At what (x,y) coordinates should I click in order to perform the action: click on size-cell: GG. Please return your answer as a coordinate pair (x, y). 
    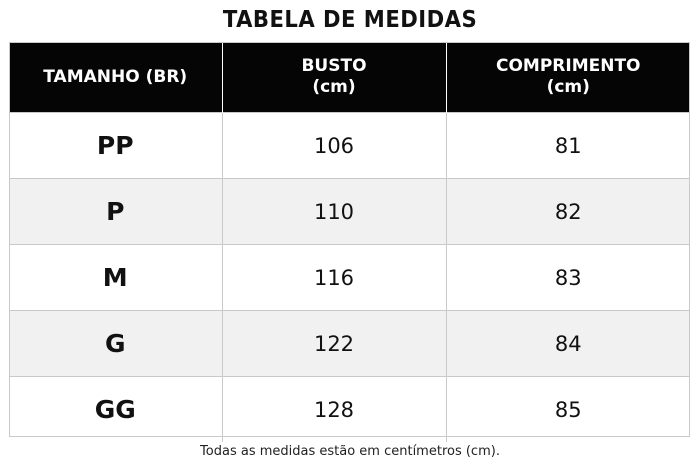
    Looking at the image, I should click on (115, 409).